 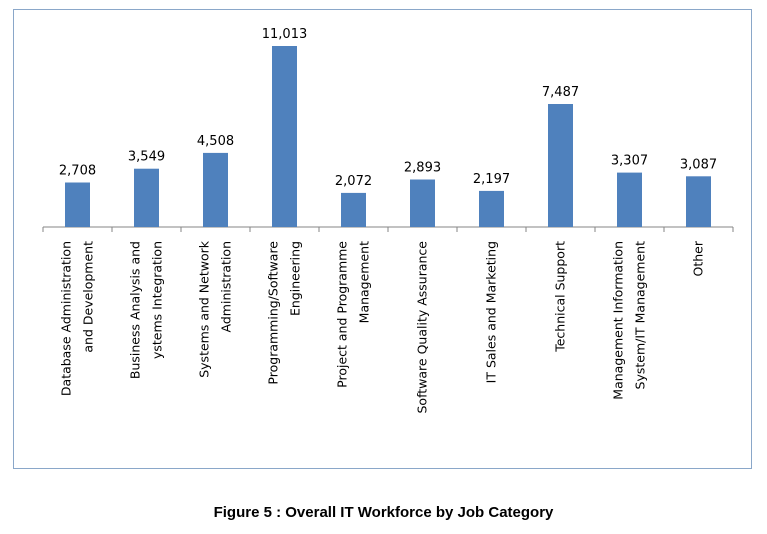 I want to click on category-label: Systems and Network Administration, so click(x=215, y=309).